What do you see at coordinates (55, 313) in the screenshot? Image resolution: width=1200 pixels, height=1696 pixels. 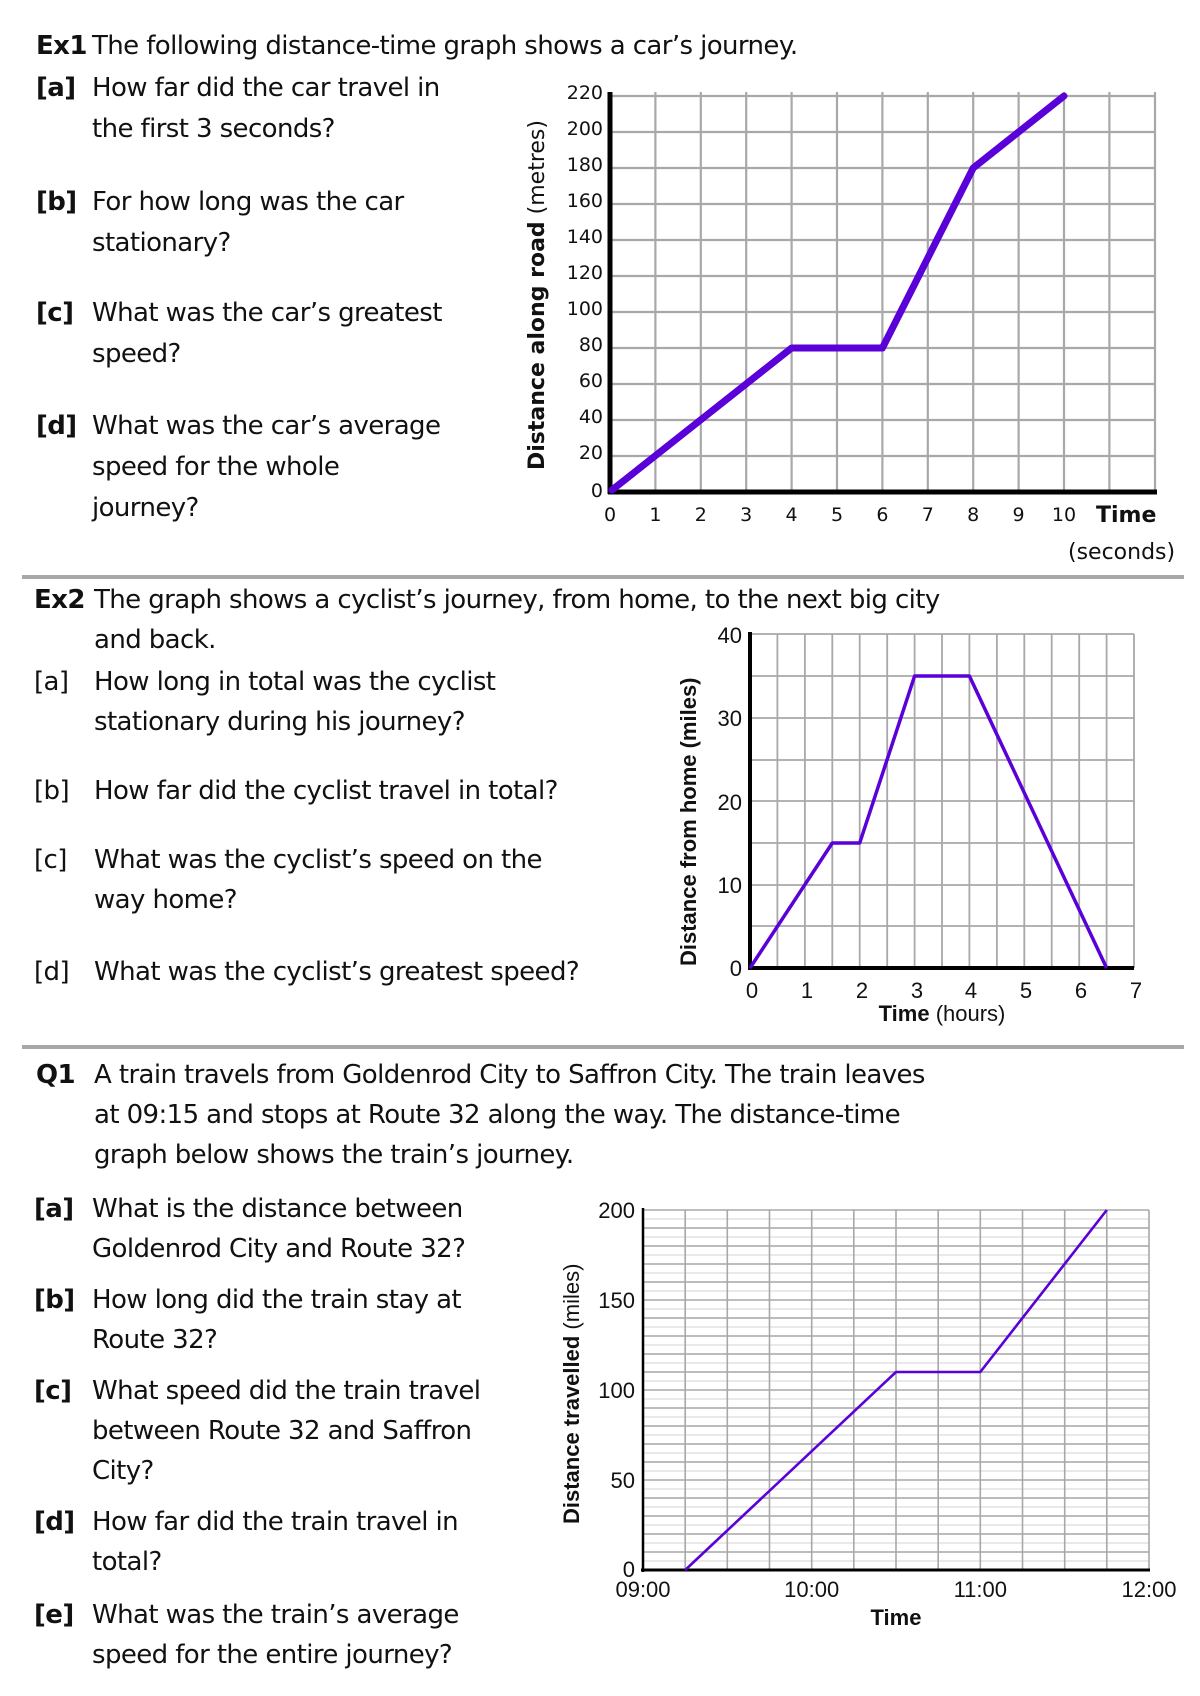 I see `ex1-q-c-label: [c]` at bounding box center [55, 313].